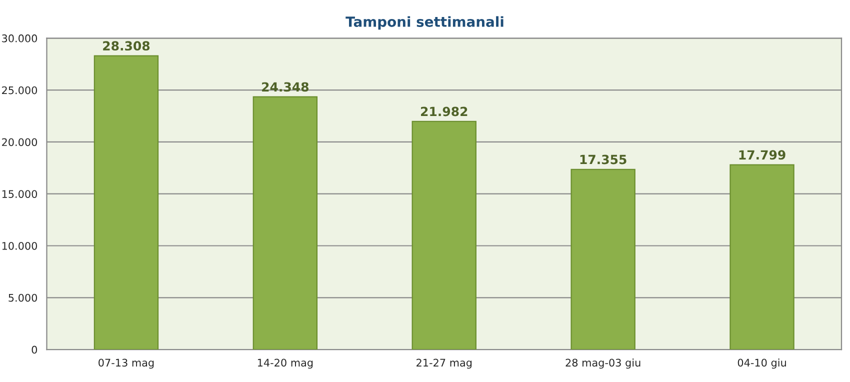 The image size is (850, 382). What do you see at coordinates (444, 363) in the screenshot?
I see `x-tick-label: 21-27 mag` at bounding box center [444, 363].